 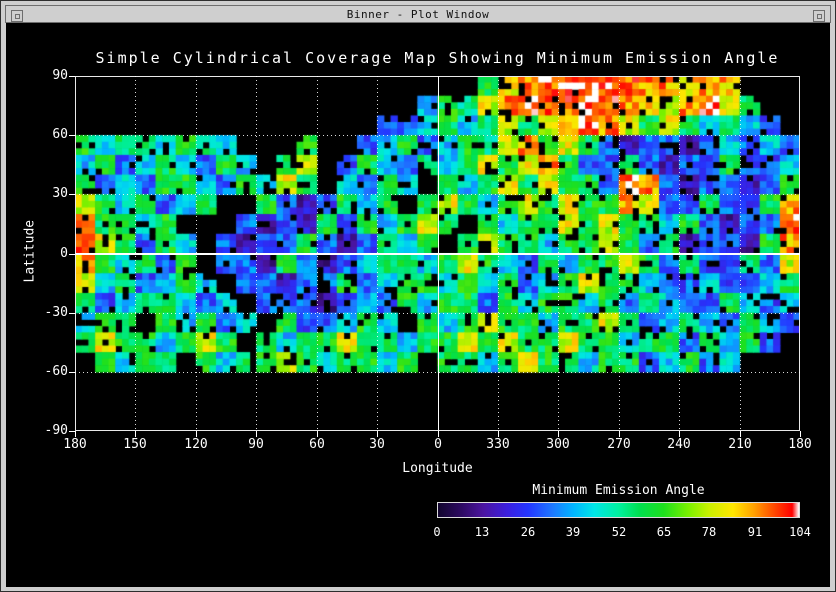 I want to click on colorbar-tick-label: 78, so click(x=709, y=532).